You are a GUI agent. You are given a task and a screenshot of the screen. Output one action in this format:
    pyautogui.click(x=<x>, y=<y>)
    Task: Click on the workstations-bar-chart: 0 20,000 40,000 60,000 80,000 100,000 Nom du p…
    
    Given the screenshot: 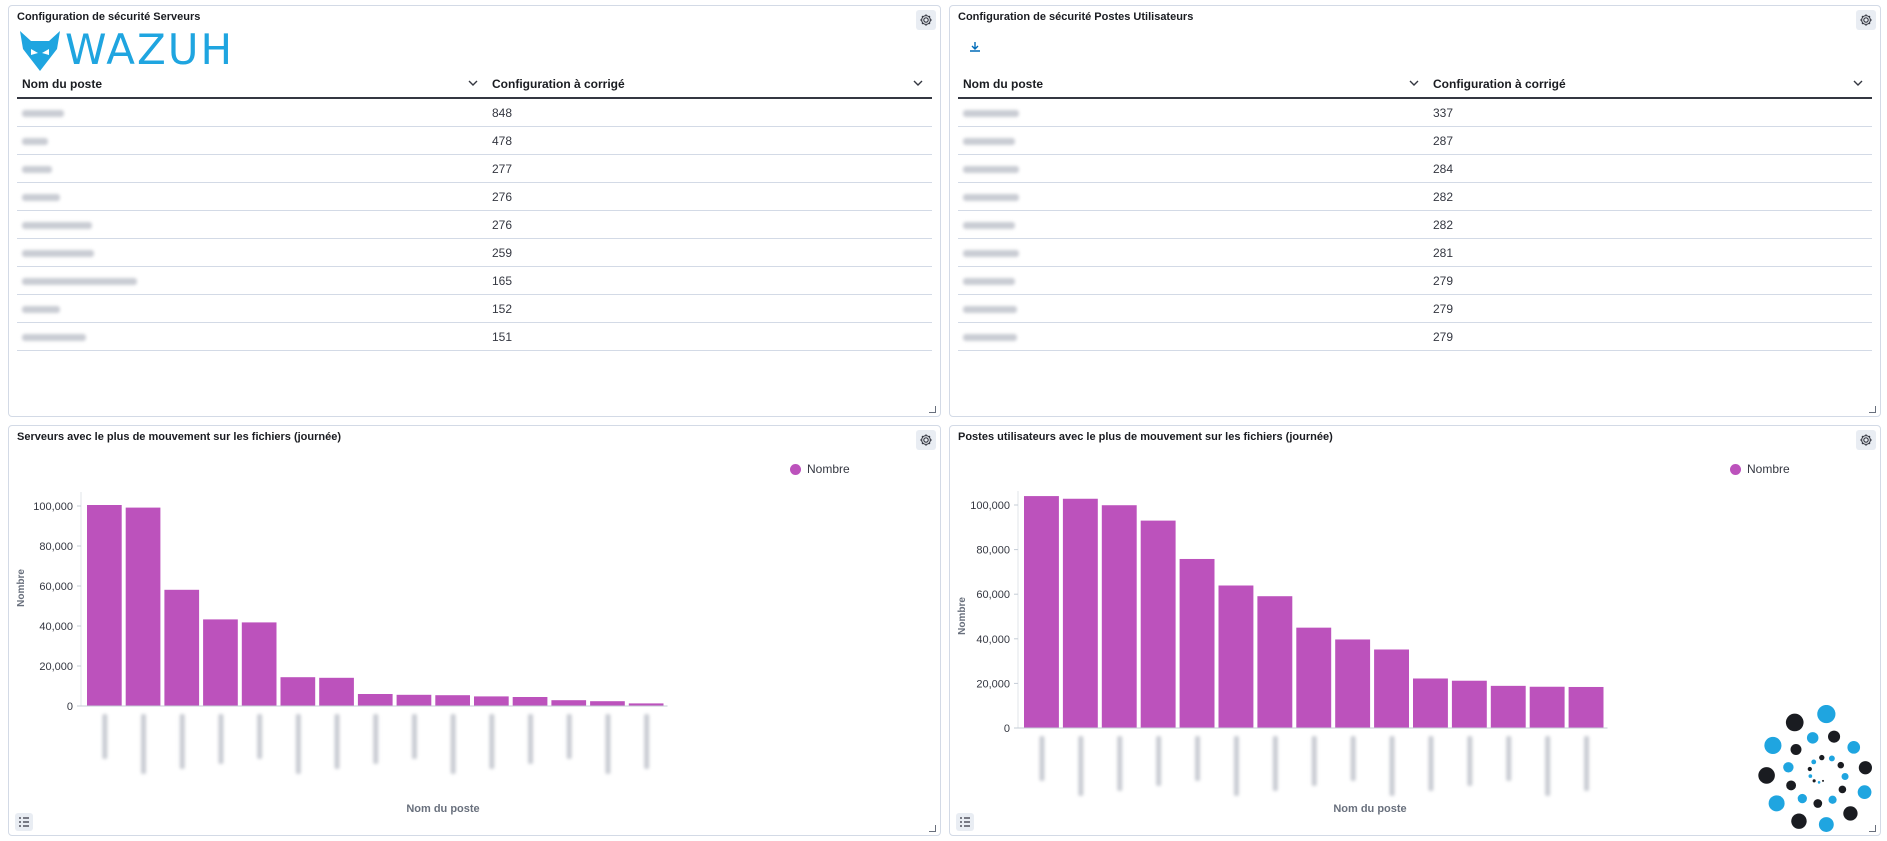 What is the action you would take?
    pyautogui.click(x=1282, y=653)
    